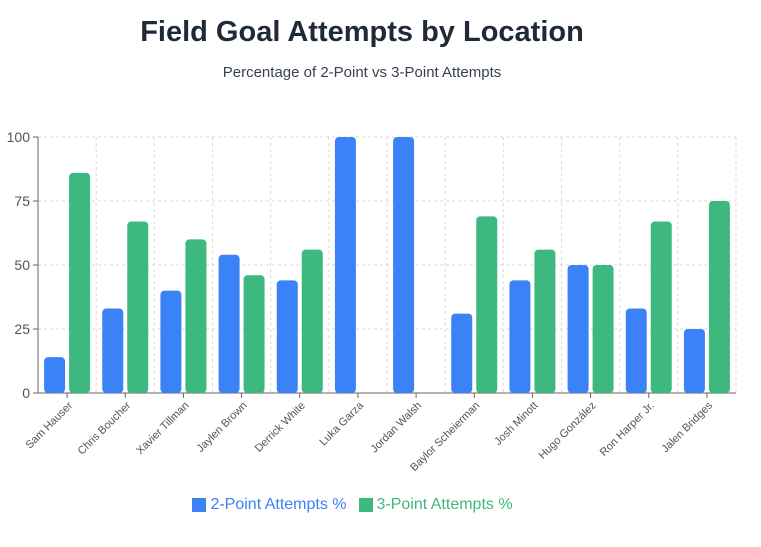 The height and width of the screenshot is (547, 761). Describe the element at coordinates (26, 393) in the screenshot. I see `y-tick-label: 0` at that location.